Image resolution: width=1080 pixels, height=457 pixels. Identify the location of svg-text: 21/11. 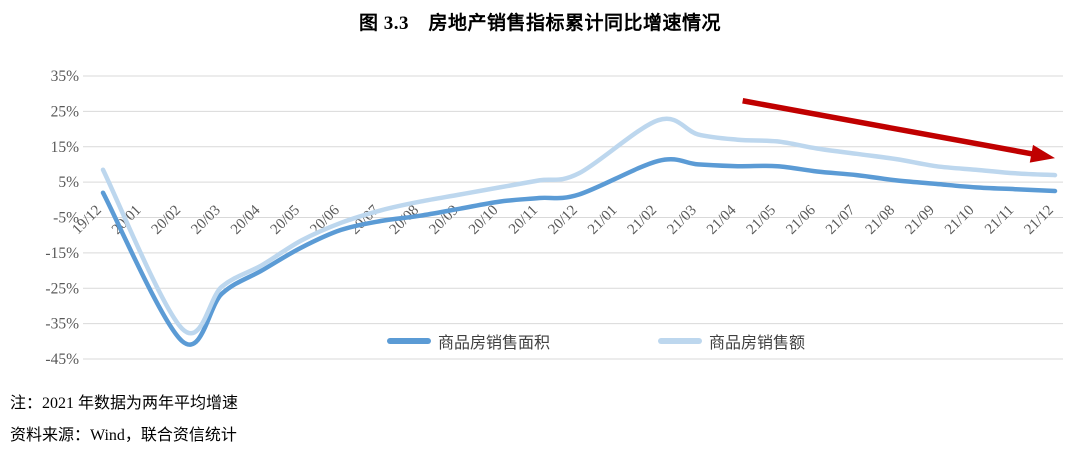
(999, 219).